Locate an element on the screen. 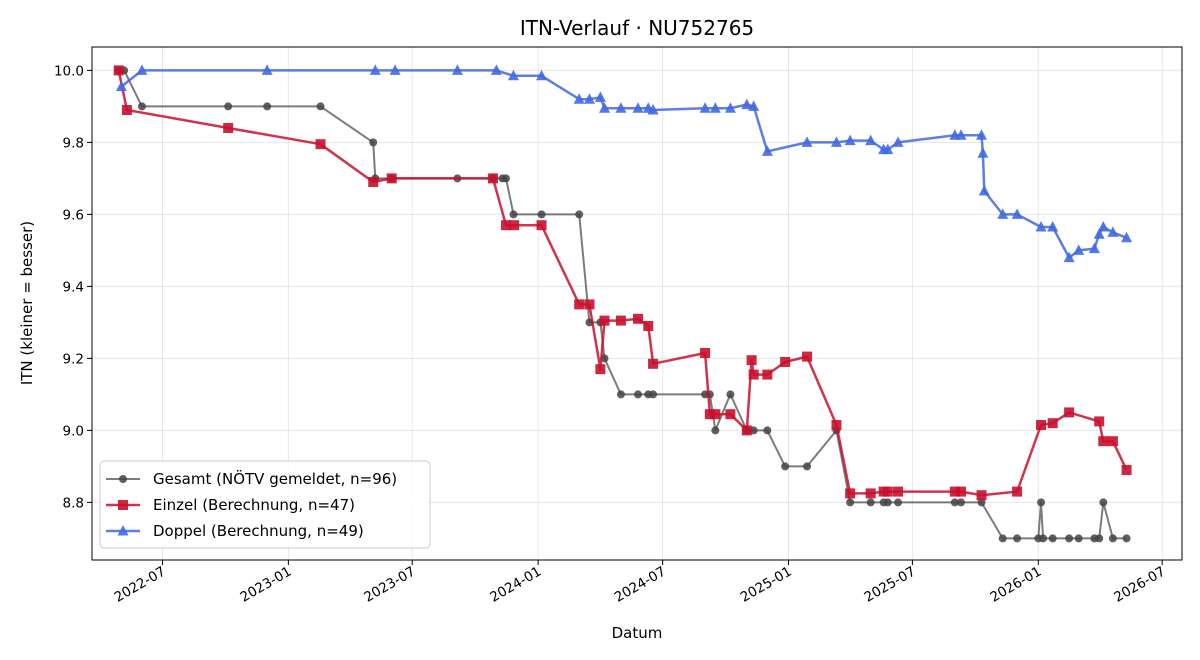 The width and height of the screenshot is (1200, 660). legend-label-doppel: Doppel (Berechnung, n=49) is located at coordinates (258, 531).